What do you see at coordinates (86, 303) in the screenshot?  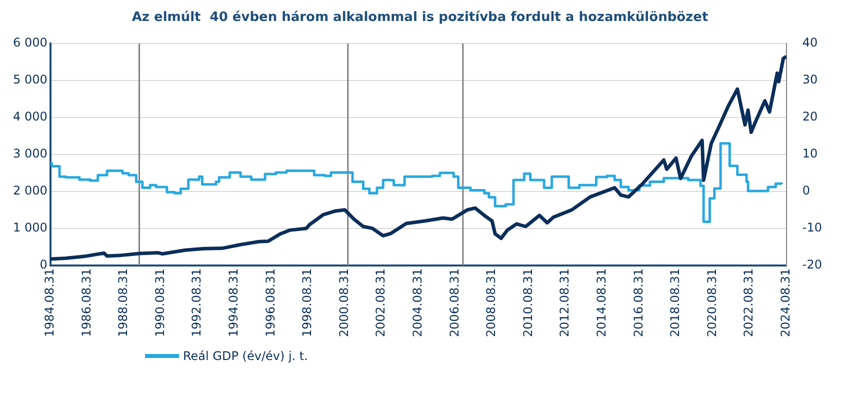 I see `x-tick-label: 1986.08.31` at bounding box center [86, 303].